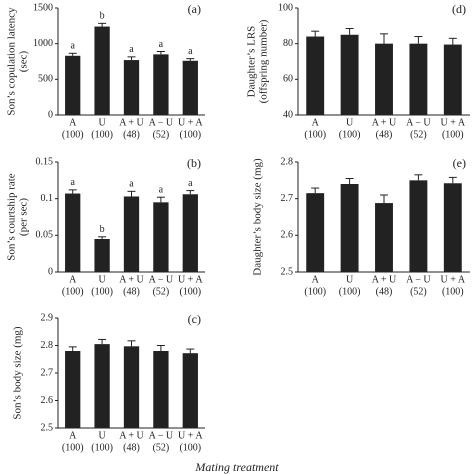 Image resolution: width=474 pixels, height=474 pixels. I want to click on y-tick-label: 80, so click(288, 43).